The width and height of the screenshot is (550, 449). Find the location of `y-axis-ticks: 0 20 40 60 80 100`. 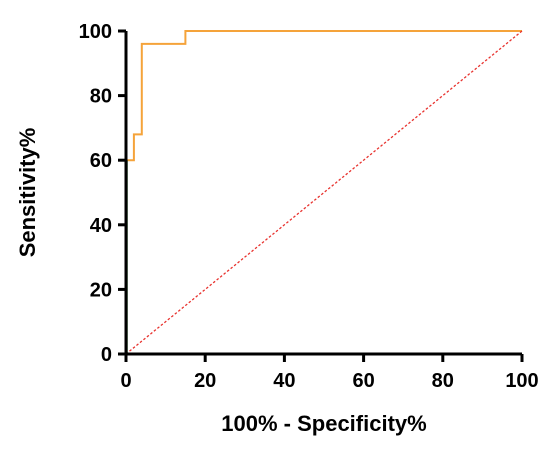

y-axis-ticks: 0 20 40 60 80 100 is located at coordinates (102, 193).